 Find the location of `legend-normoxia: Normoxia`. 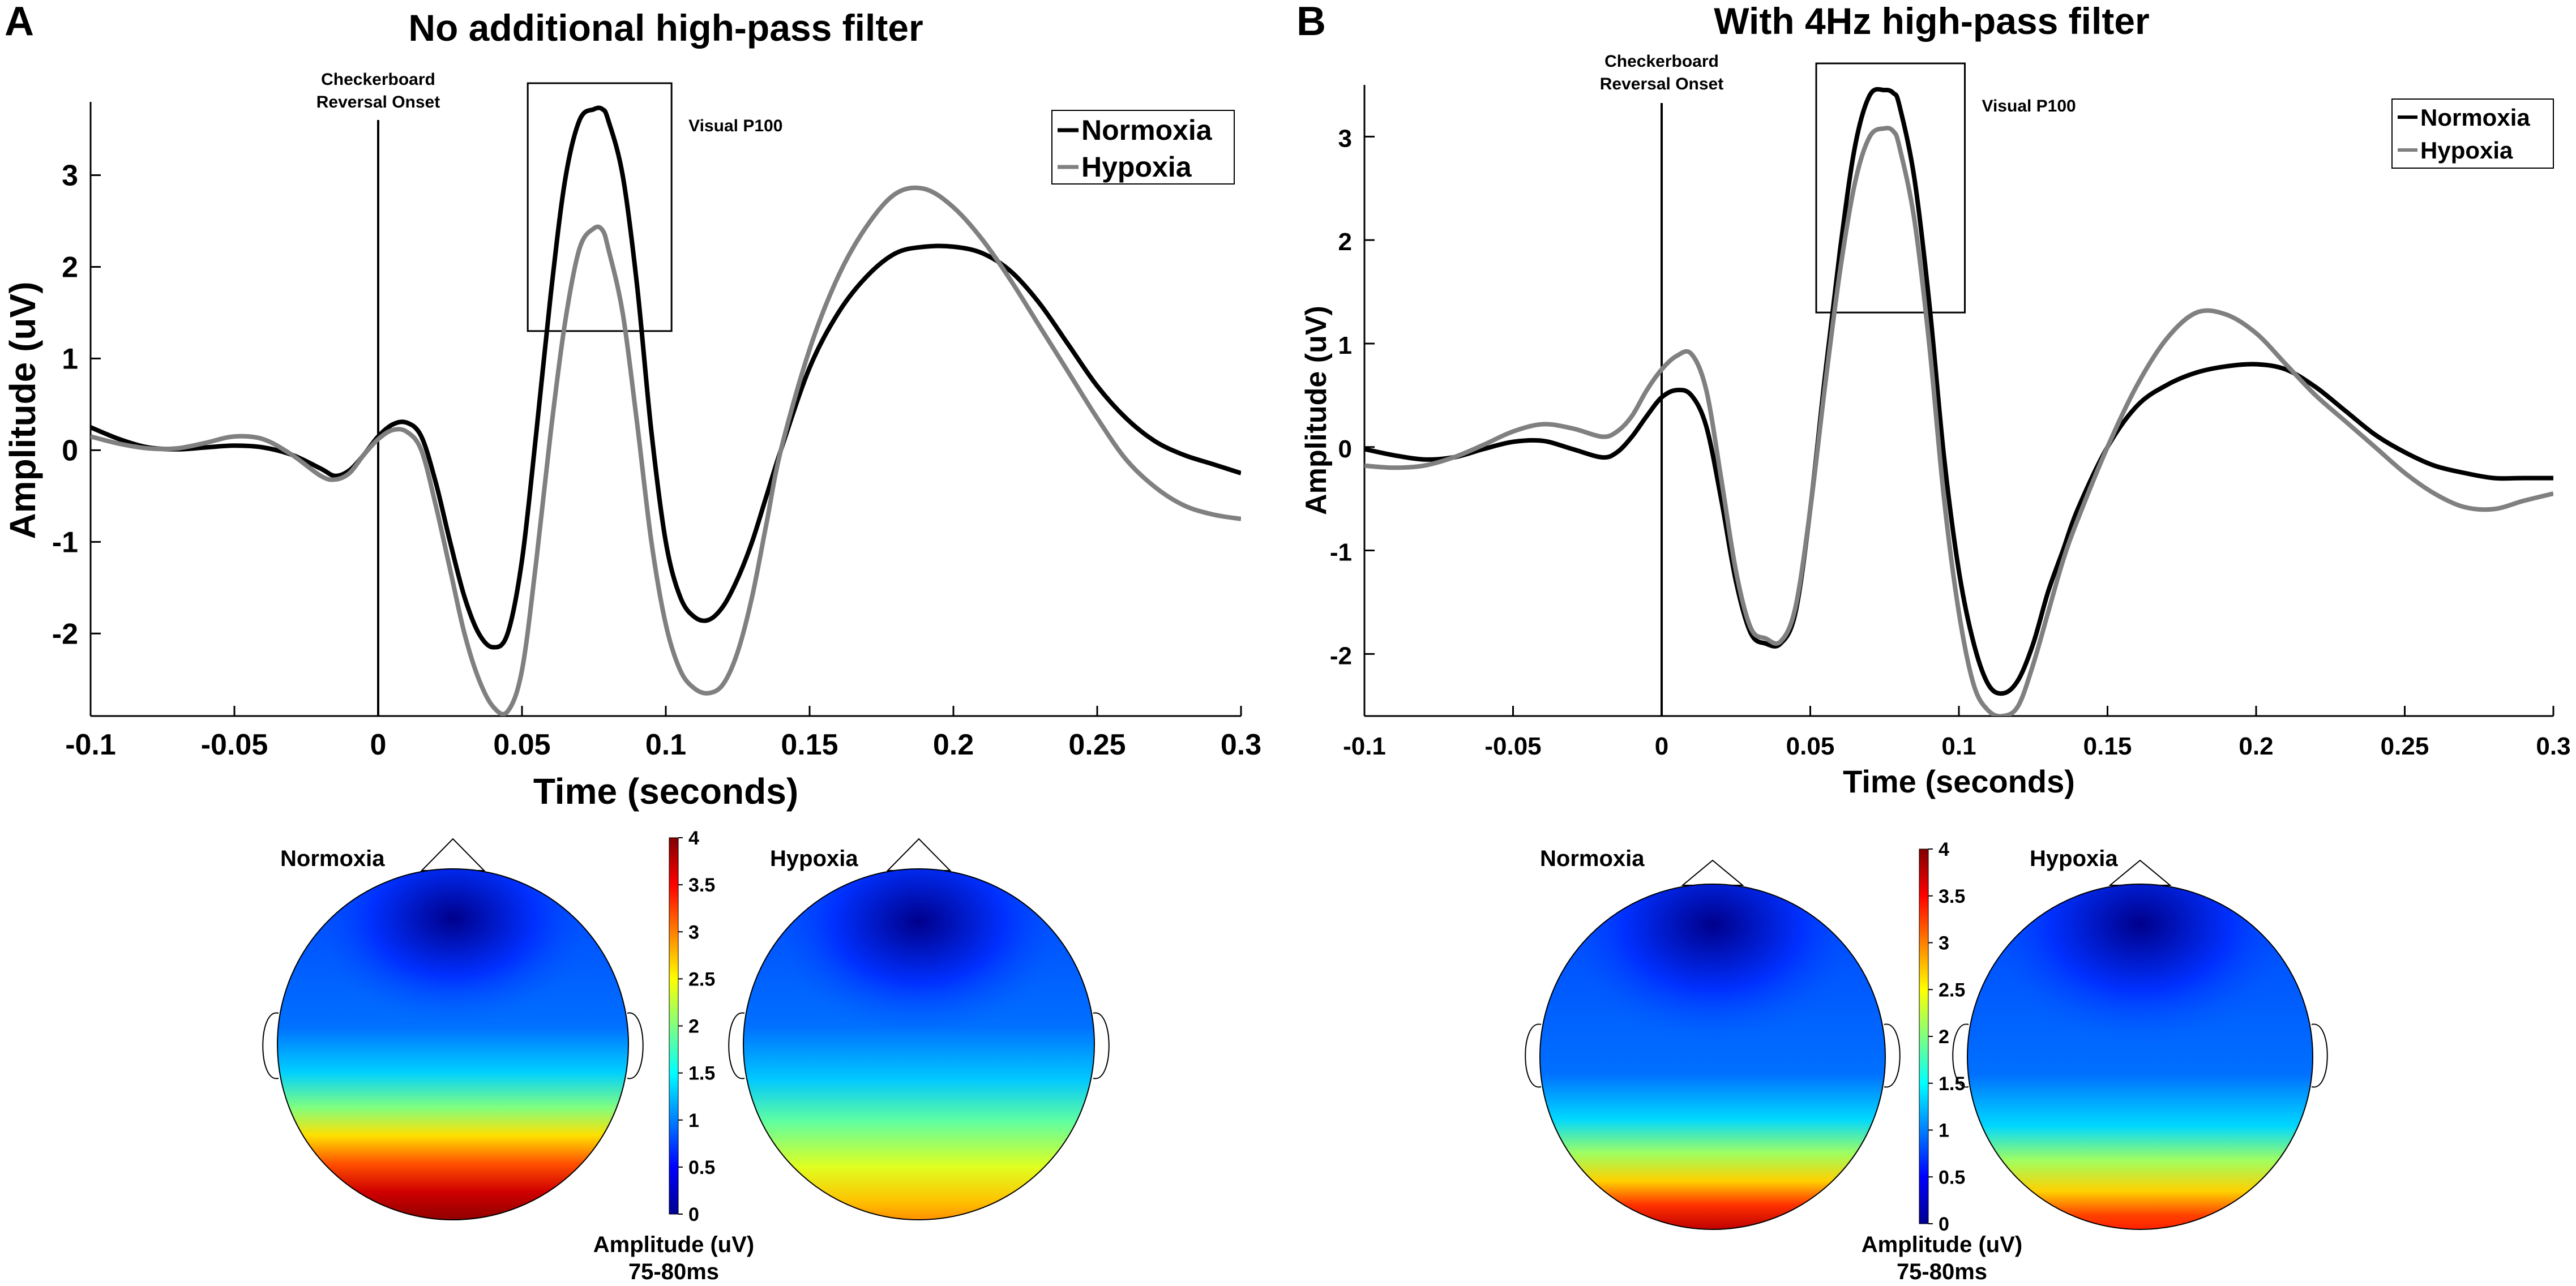

legend-normoxia: Normoxia is located at coordinates (1147, 130).